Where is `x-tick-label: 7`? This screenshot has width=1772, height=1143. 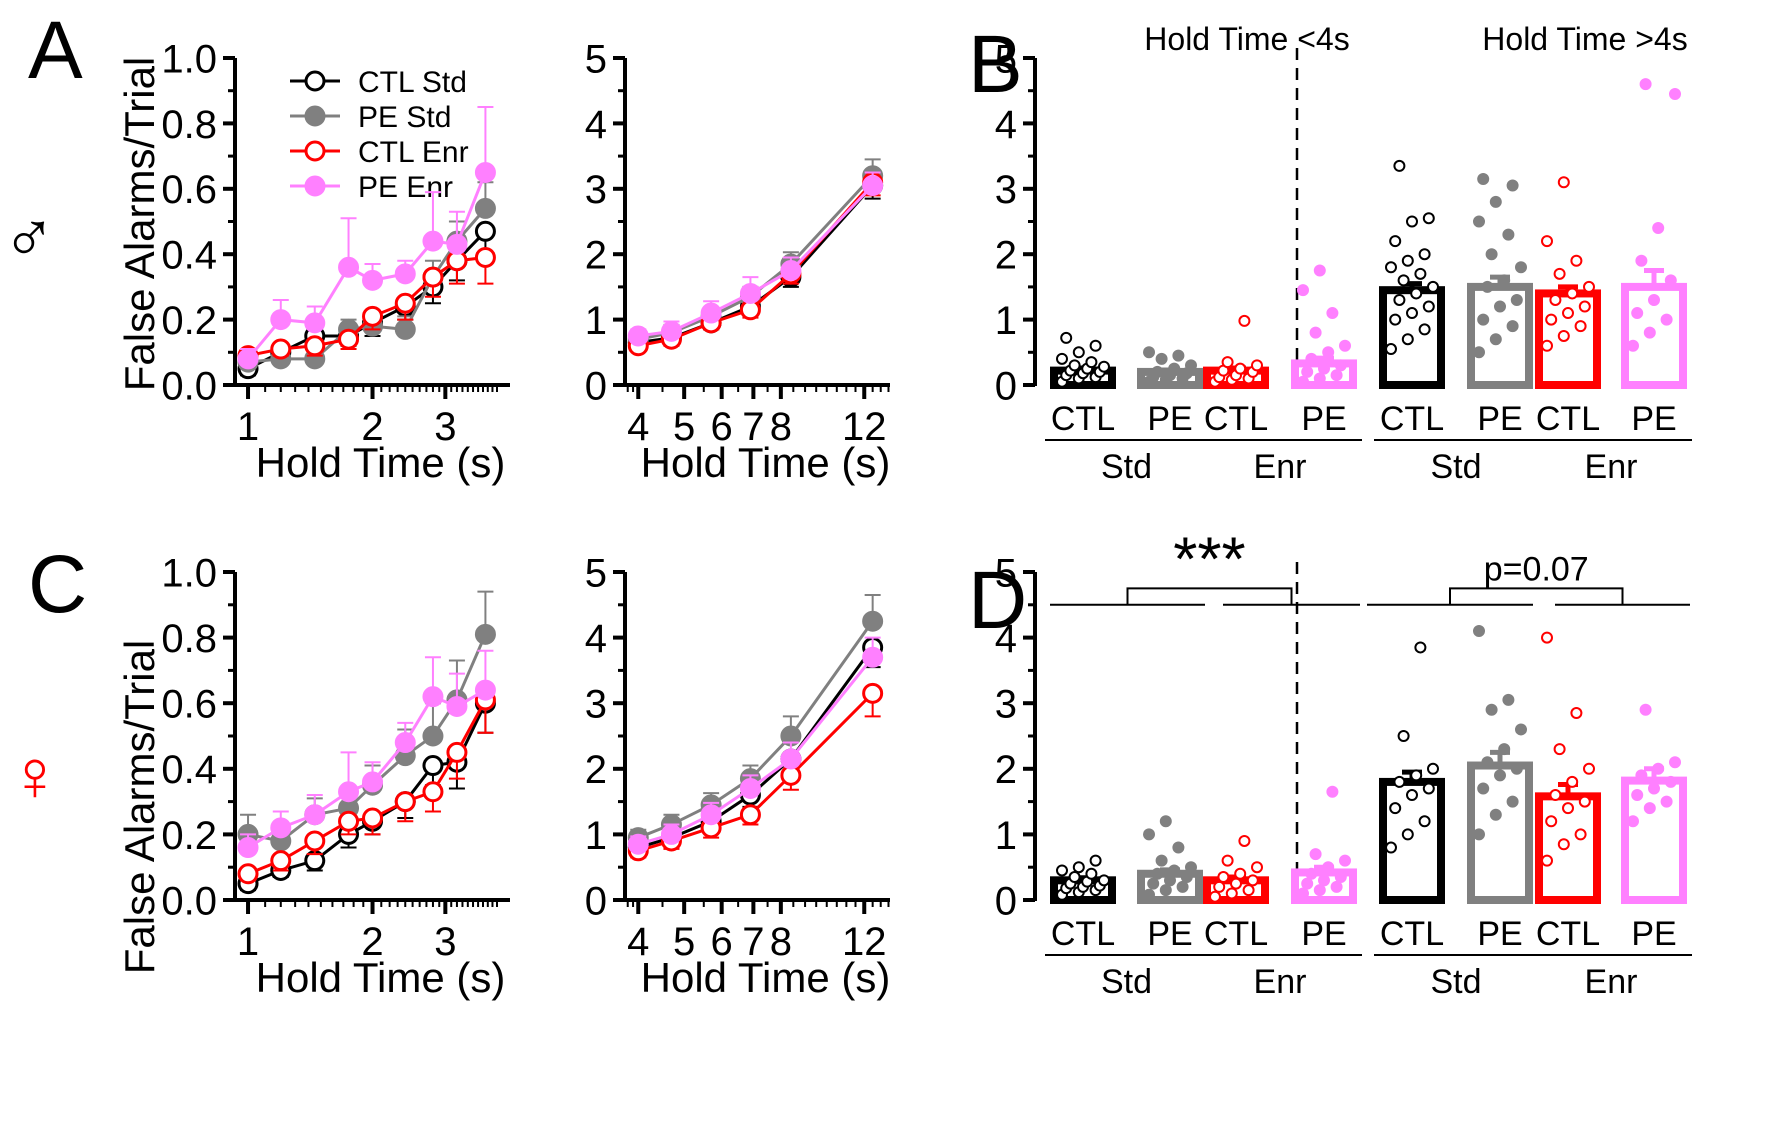
x-tick-label: 7 is located at coordinates (753, 427).